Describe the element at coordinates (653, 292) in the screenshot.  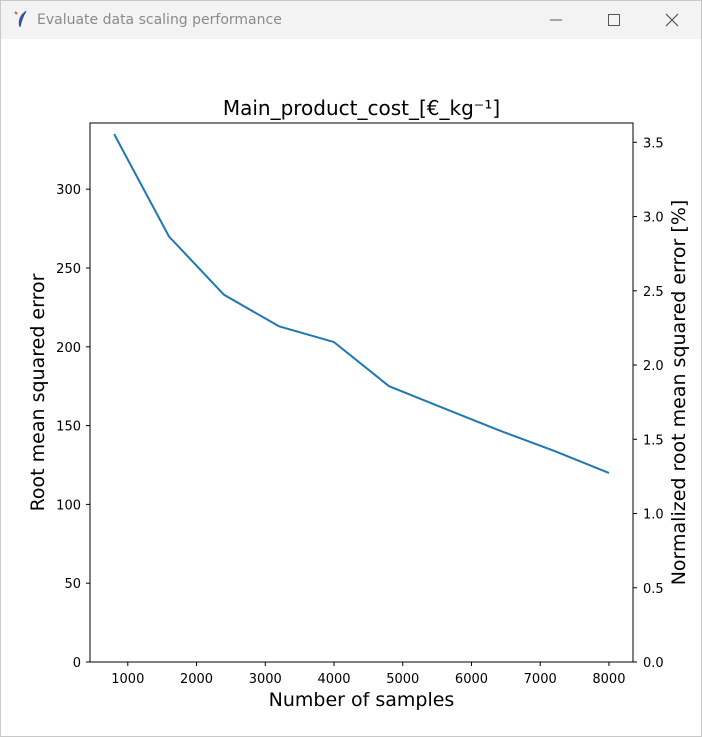
I see `y2-tick-label: 2.5` at that location.